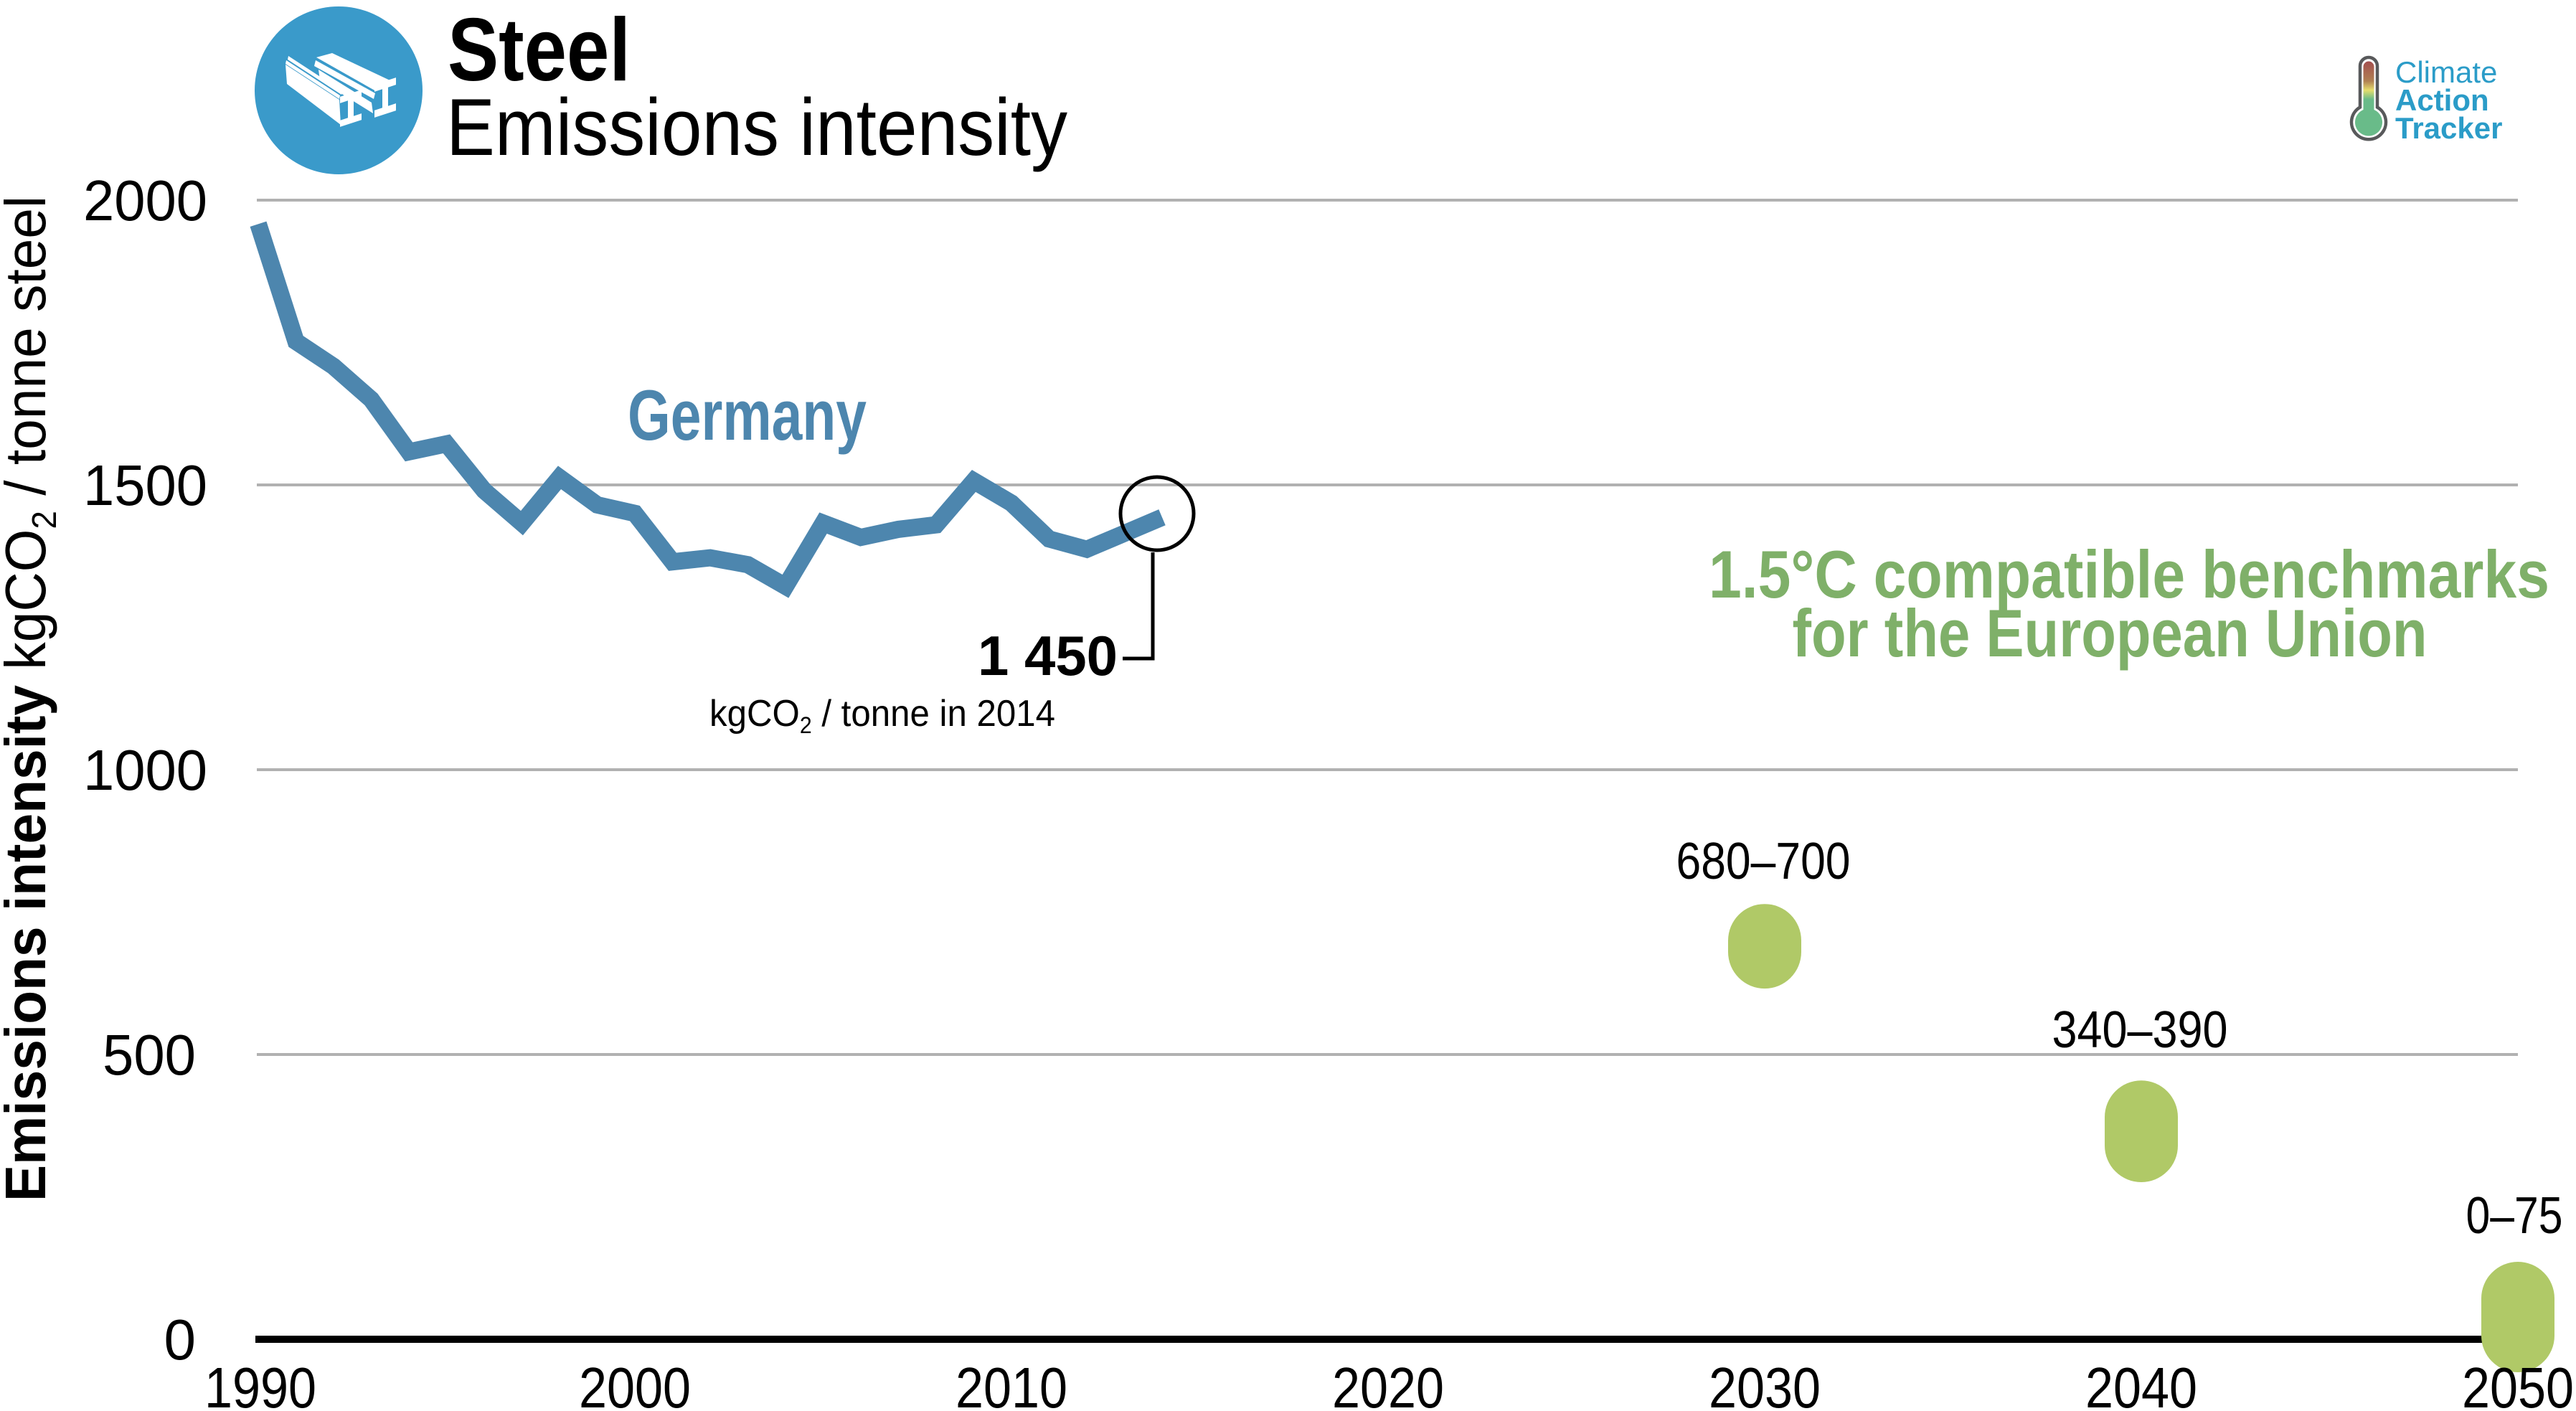 The image size is (2576, 1411). I want to click on svg-text:Emissions intensity kgCO2 / to: Emissions intensity kgCO2 / tonne steel, so click(32, 699).